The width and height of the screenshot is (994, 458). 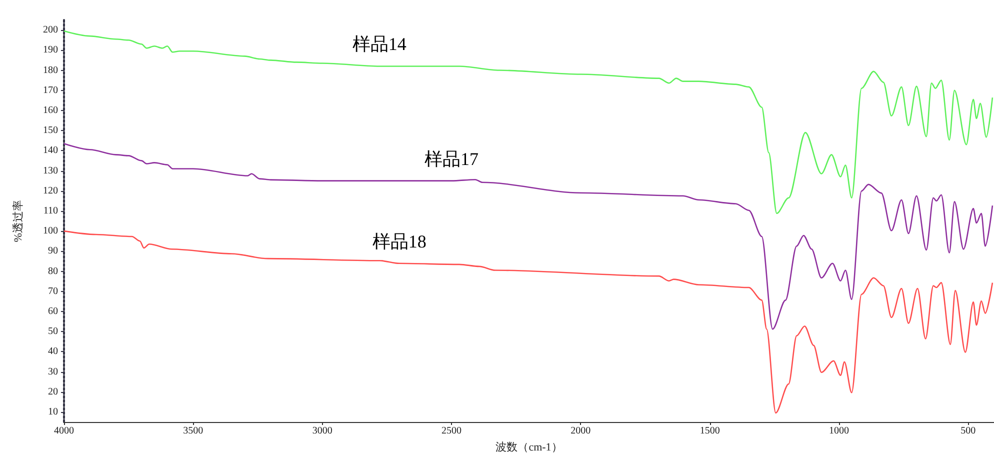 I want to click on y-tick-label: 200, so click(x=50, y=30).